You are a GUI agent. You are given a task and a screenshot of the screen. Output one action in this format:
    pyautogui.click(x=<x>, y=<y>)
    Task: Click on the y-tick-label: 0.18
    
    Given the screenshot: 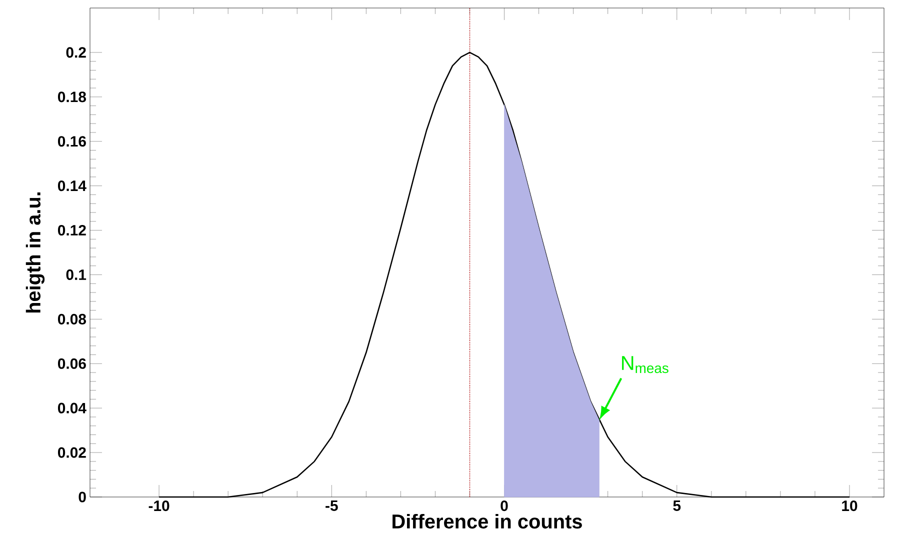 What is the action you would take?
    pyautogui.click(x=72, y=97)
    